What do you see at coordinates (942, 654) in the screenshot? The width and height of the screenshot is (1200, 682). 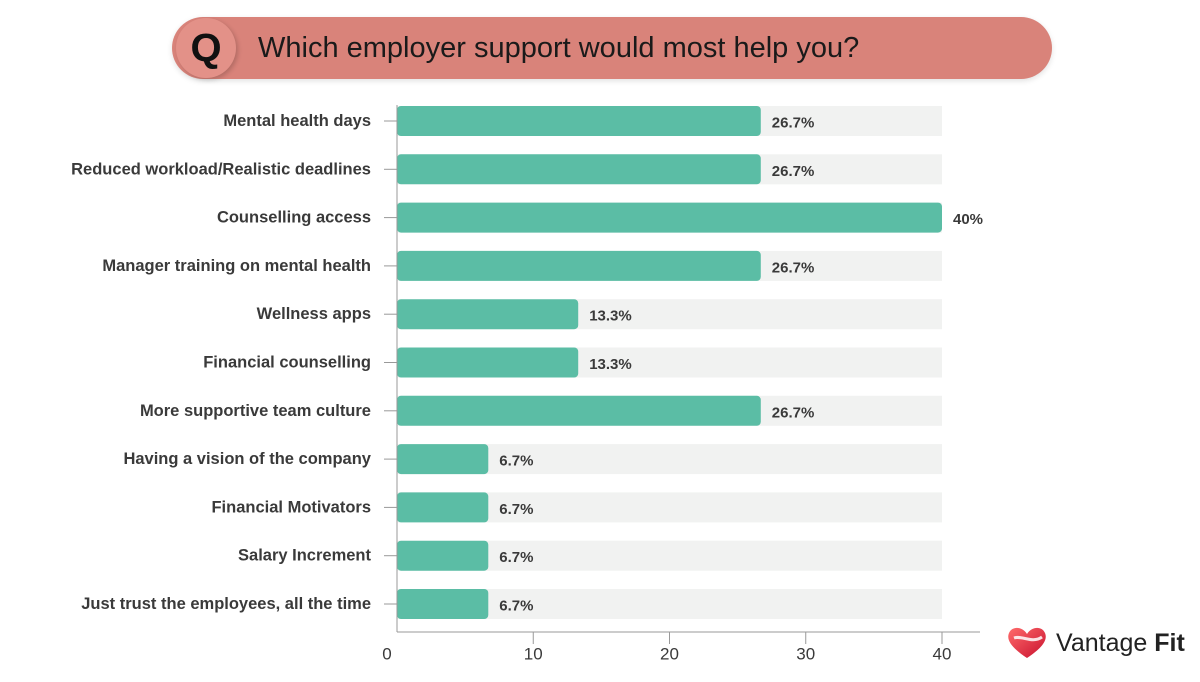 I see `x-tick-label: 40` at bounding box center [942, 654].